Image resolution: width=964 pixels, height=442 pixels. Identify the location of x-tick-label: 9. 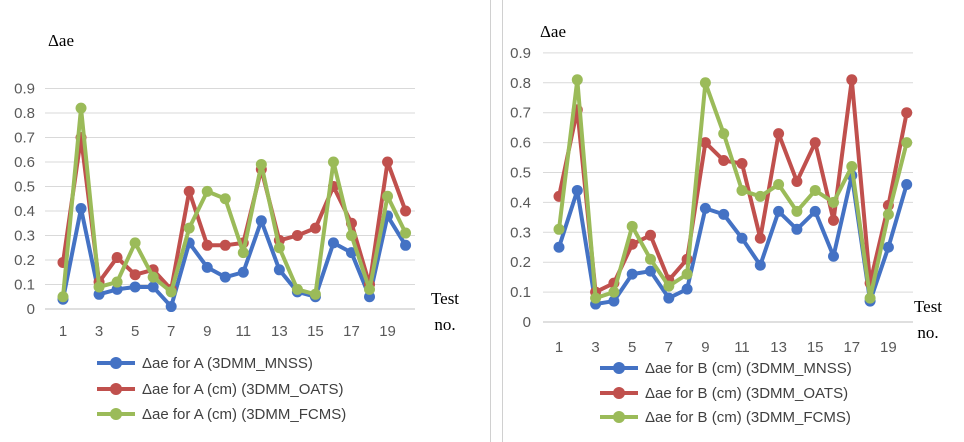
(705, 347).